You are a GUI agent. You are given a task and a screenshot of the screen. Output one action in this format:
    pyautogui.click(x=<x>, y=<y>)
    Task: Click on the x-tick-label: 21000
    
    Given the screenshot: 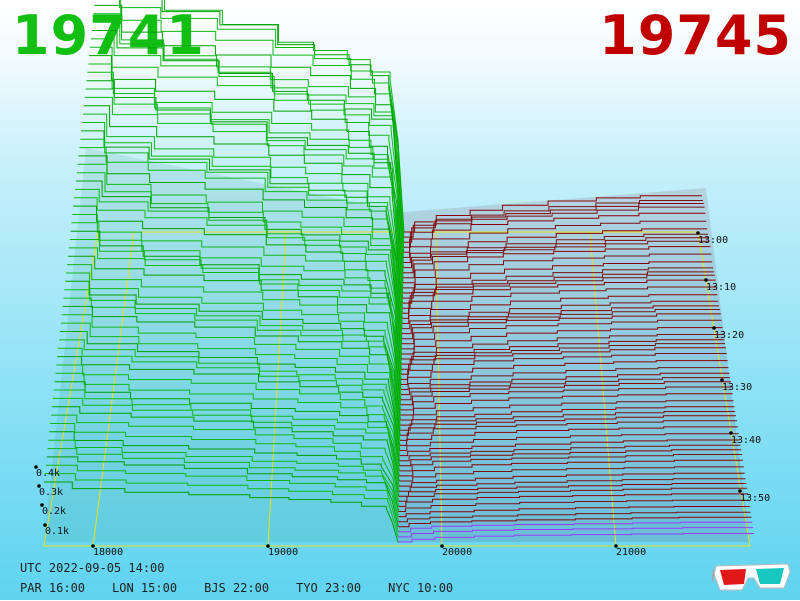 What is the action you would take?
    pyautogui.click(x=631, y=552)
    